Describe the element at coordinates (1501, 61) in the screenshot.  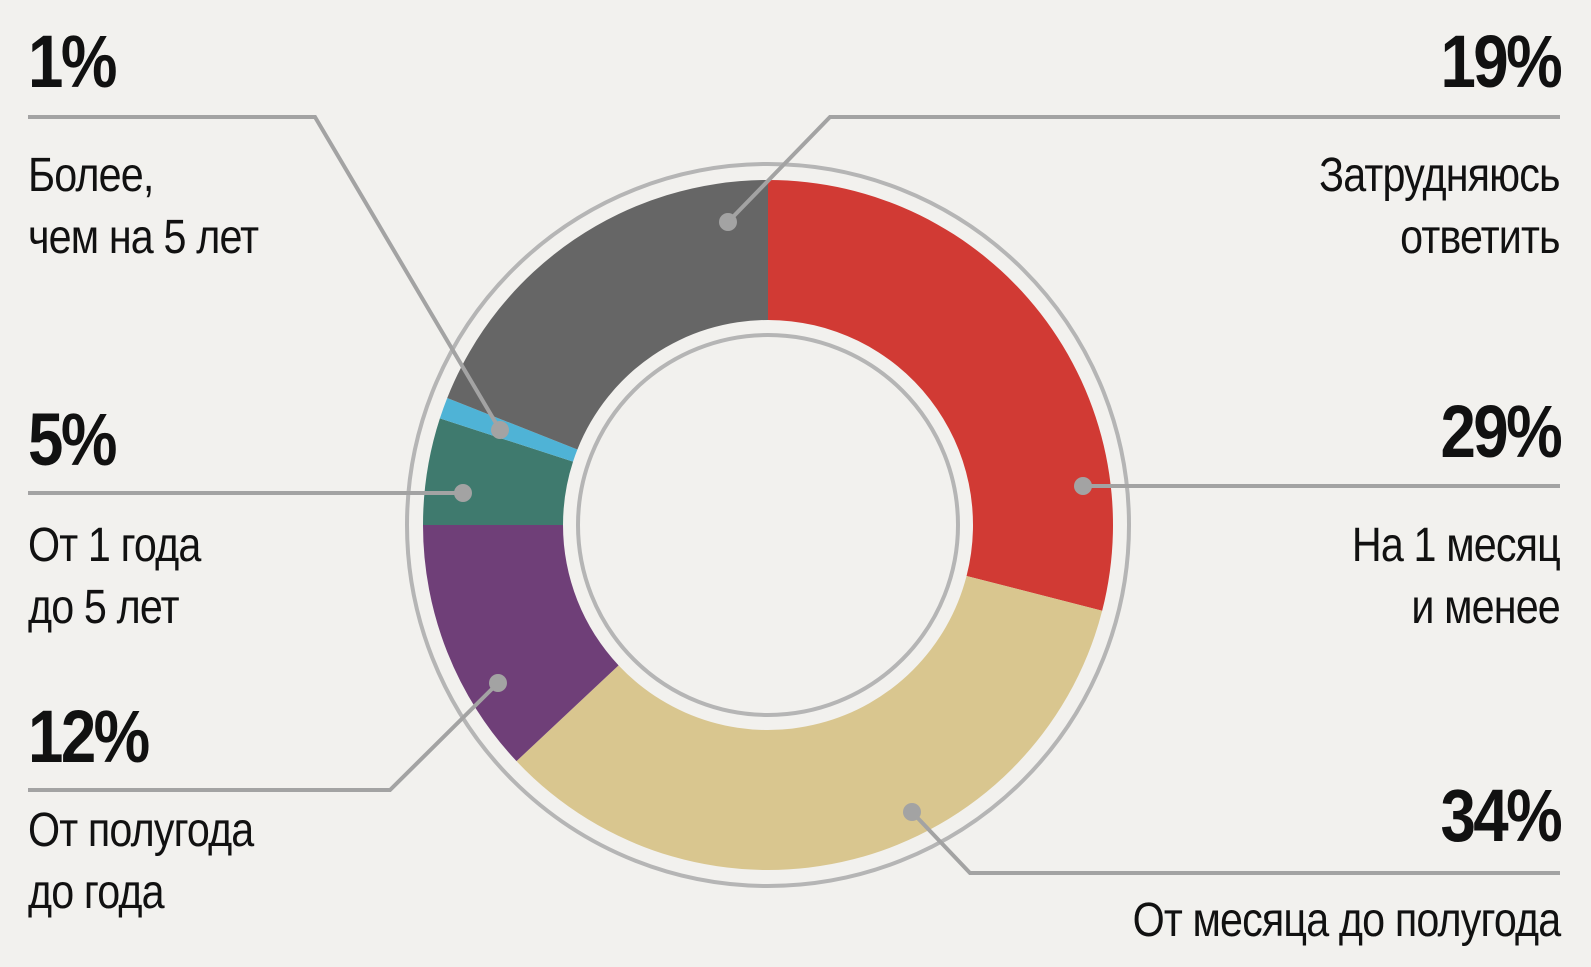
I see `value-label: 19%` at that location.